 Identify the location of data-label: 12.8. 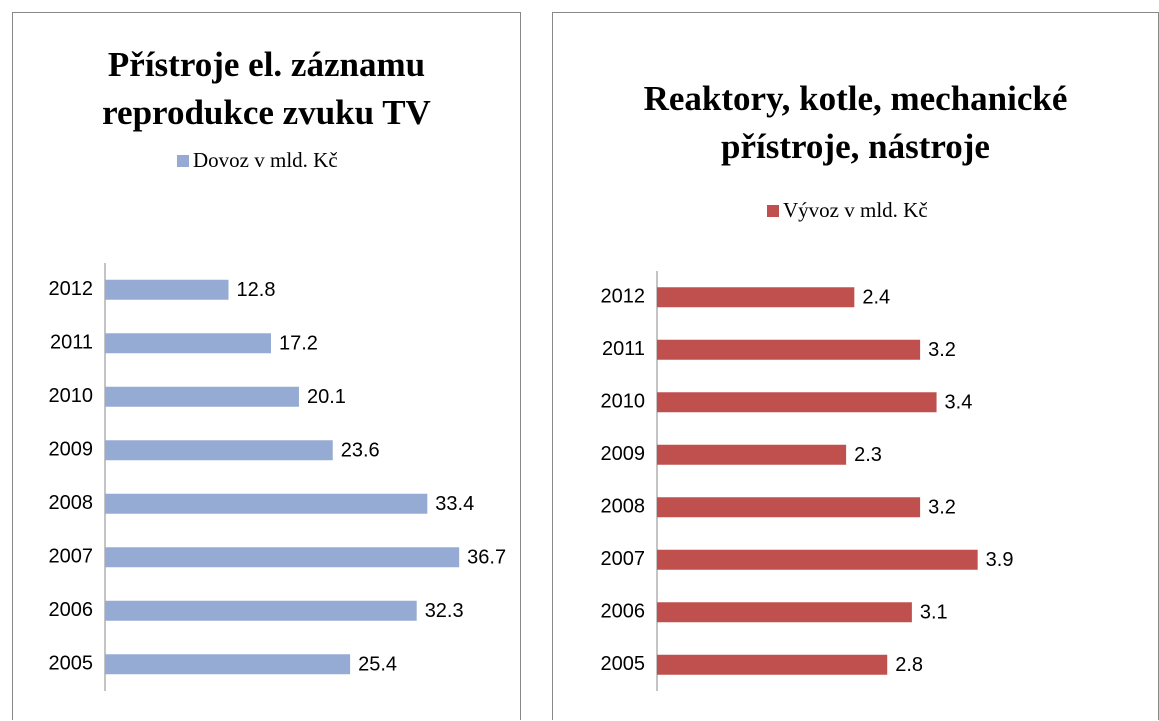
(256, 290).